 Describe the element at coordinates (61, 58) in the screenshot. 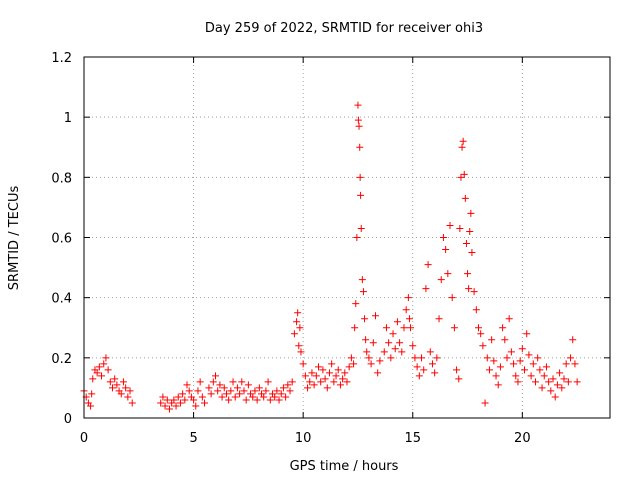

I see `y-tick-label: 1.2` at that location.